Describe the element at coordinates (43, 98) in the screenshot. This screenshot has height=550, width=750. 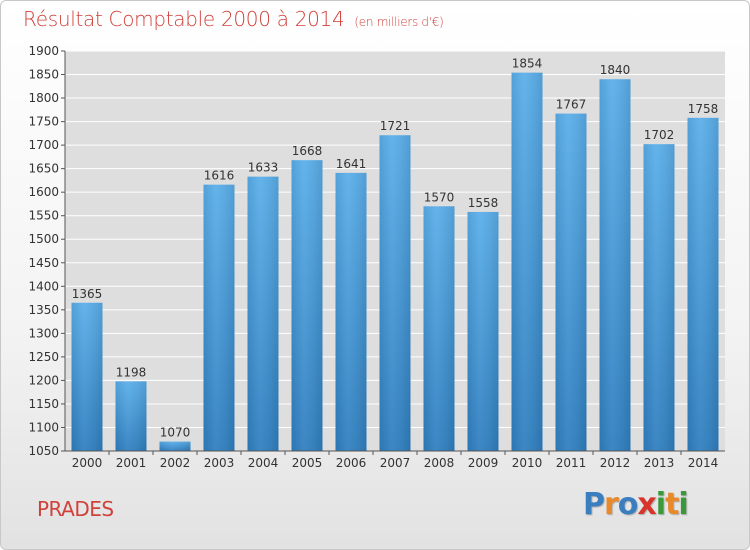
I see `y-tick-label: 1800` at that location.